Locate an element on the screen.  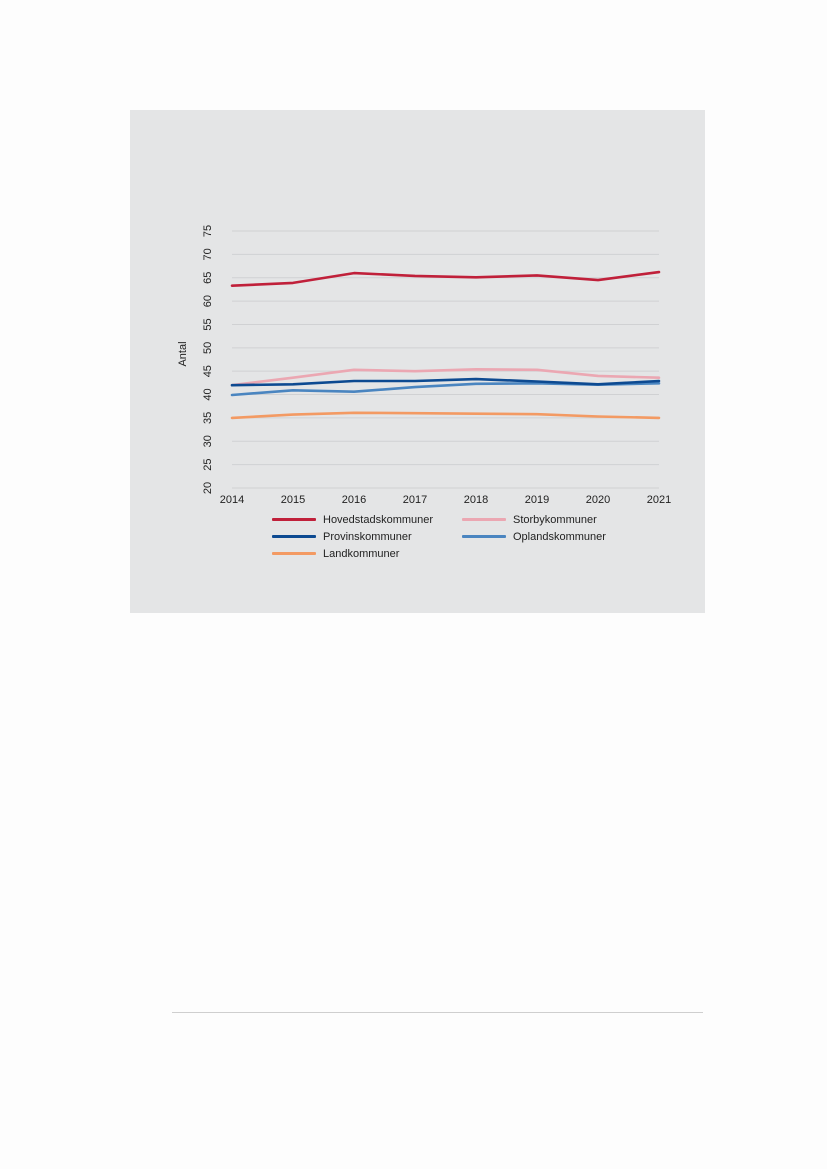
footer-divider is located at coordinates (437, 1012).